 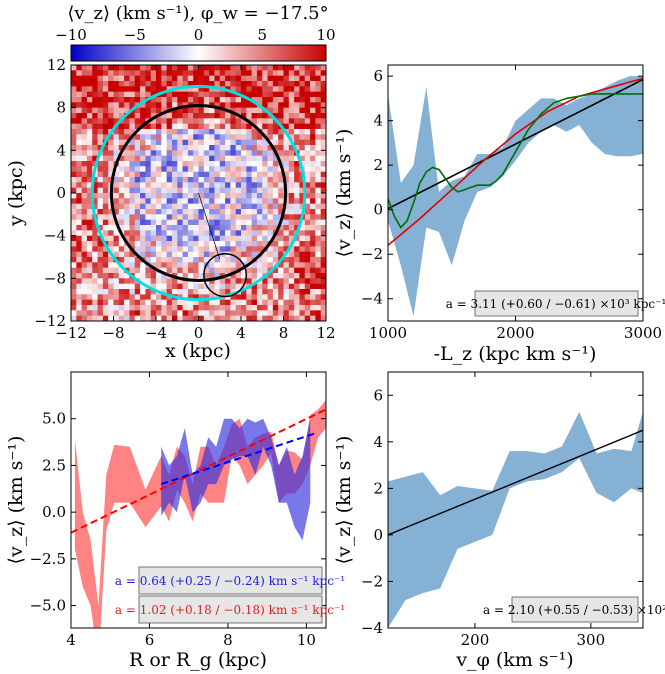 What do you see at coordinates (515, 500) in the screenshot?
I see `vphi-frame` at bounding box center [515, 500].